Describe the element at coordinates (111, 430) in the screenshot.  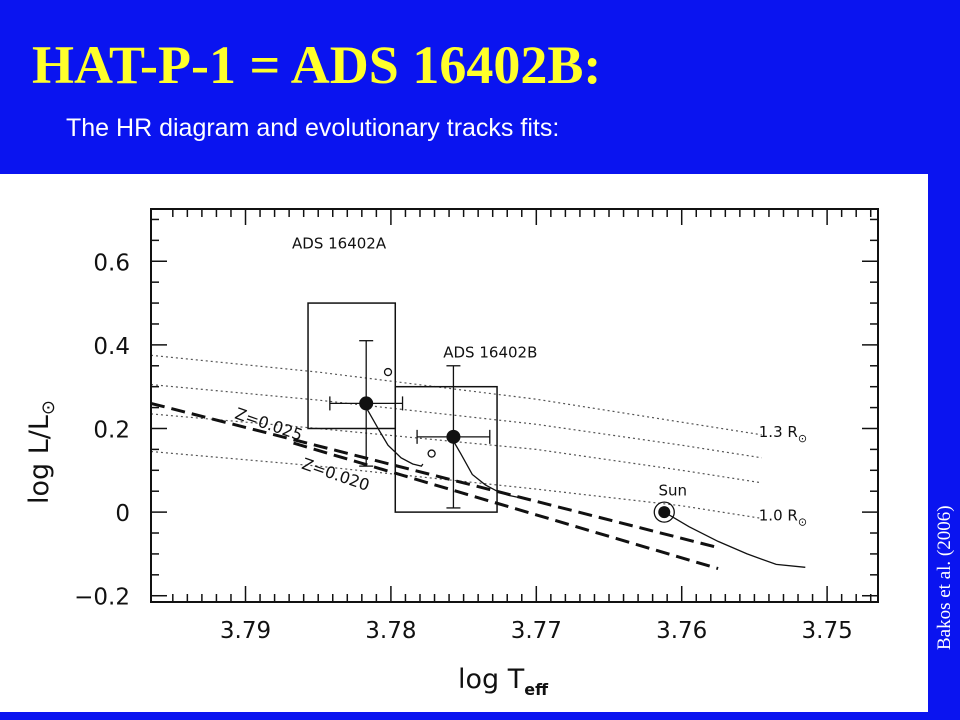
I see `y-tick-label: 0.2` at that location.